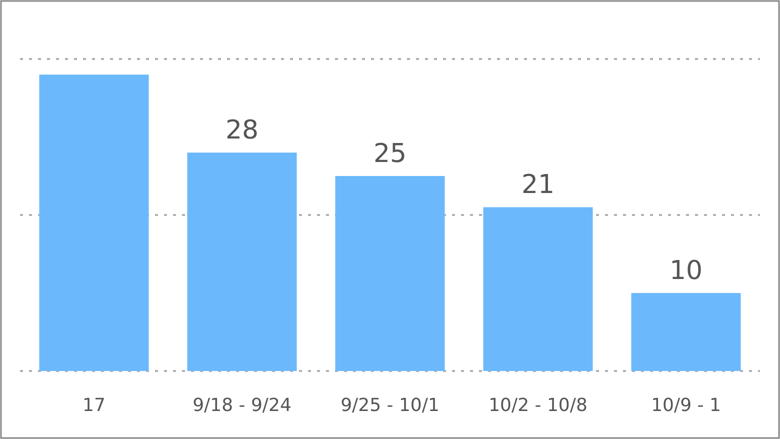 Image resolution: width=780 pixels, height=439 pixels. I want to click on data-label: 25, so click(390, 154).